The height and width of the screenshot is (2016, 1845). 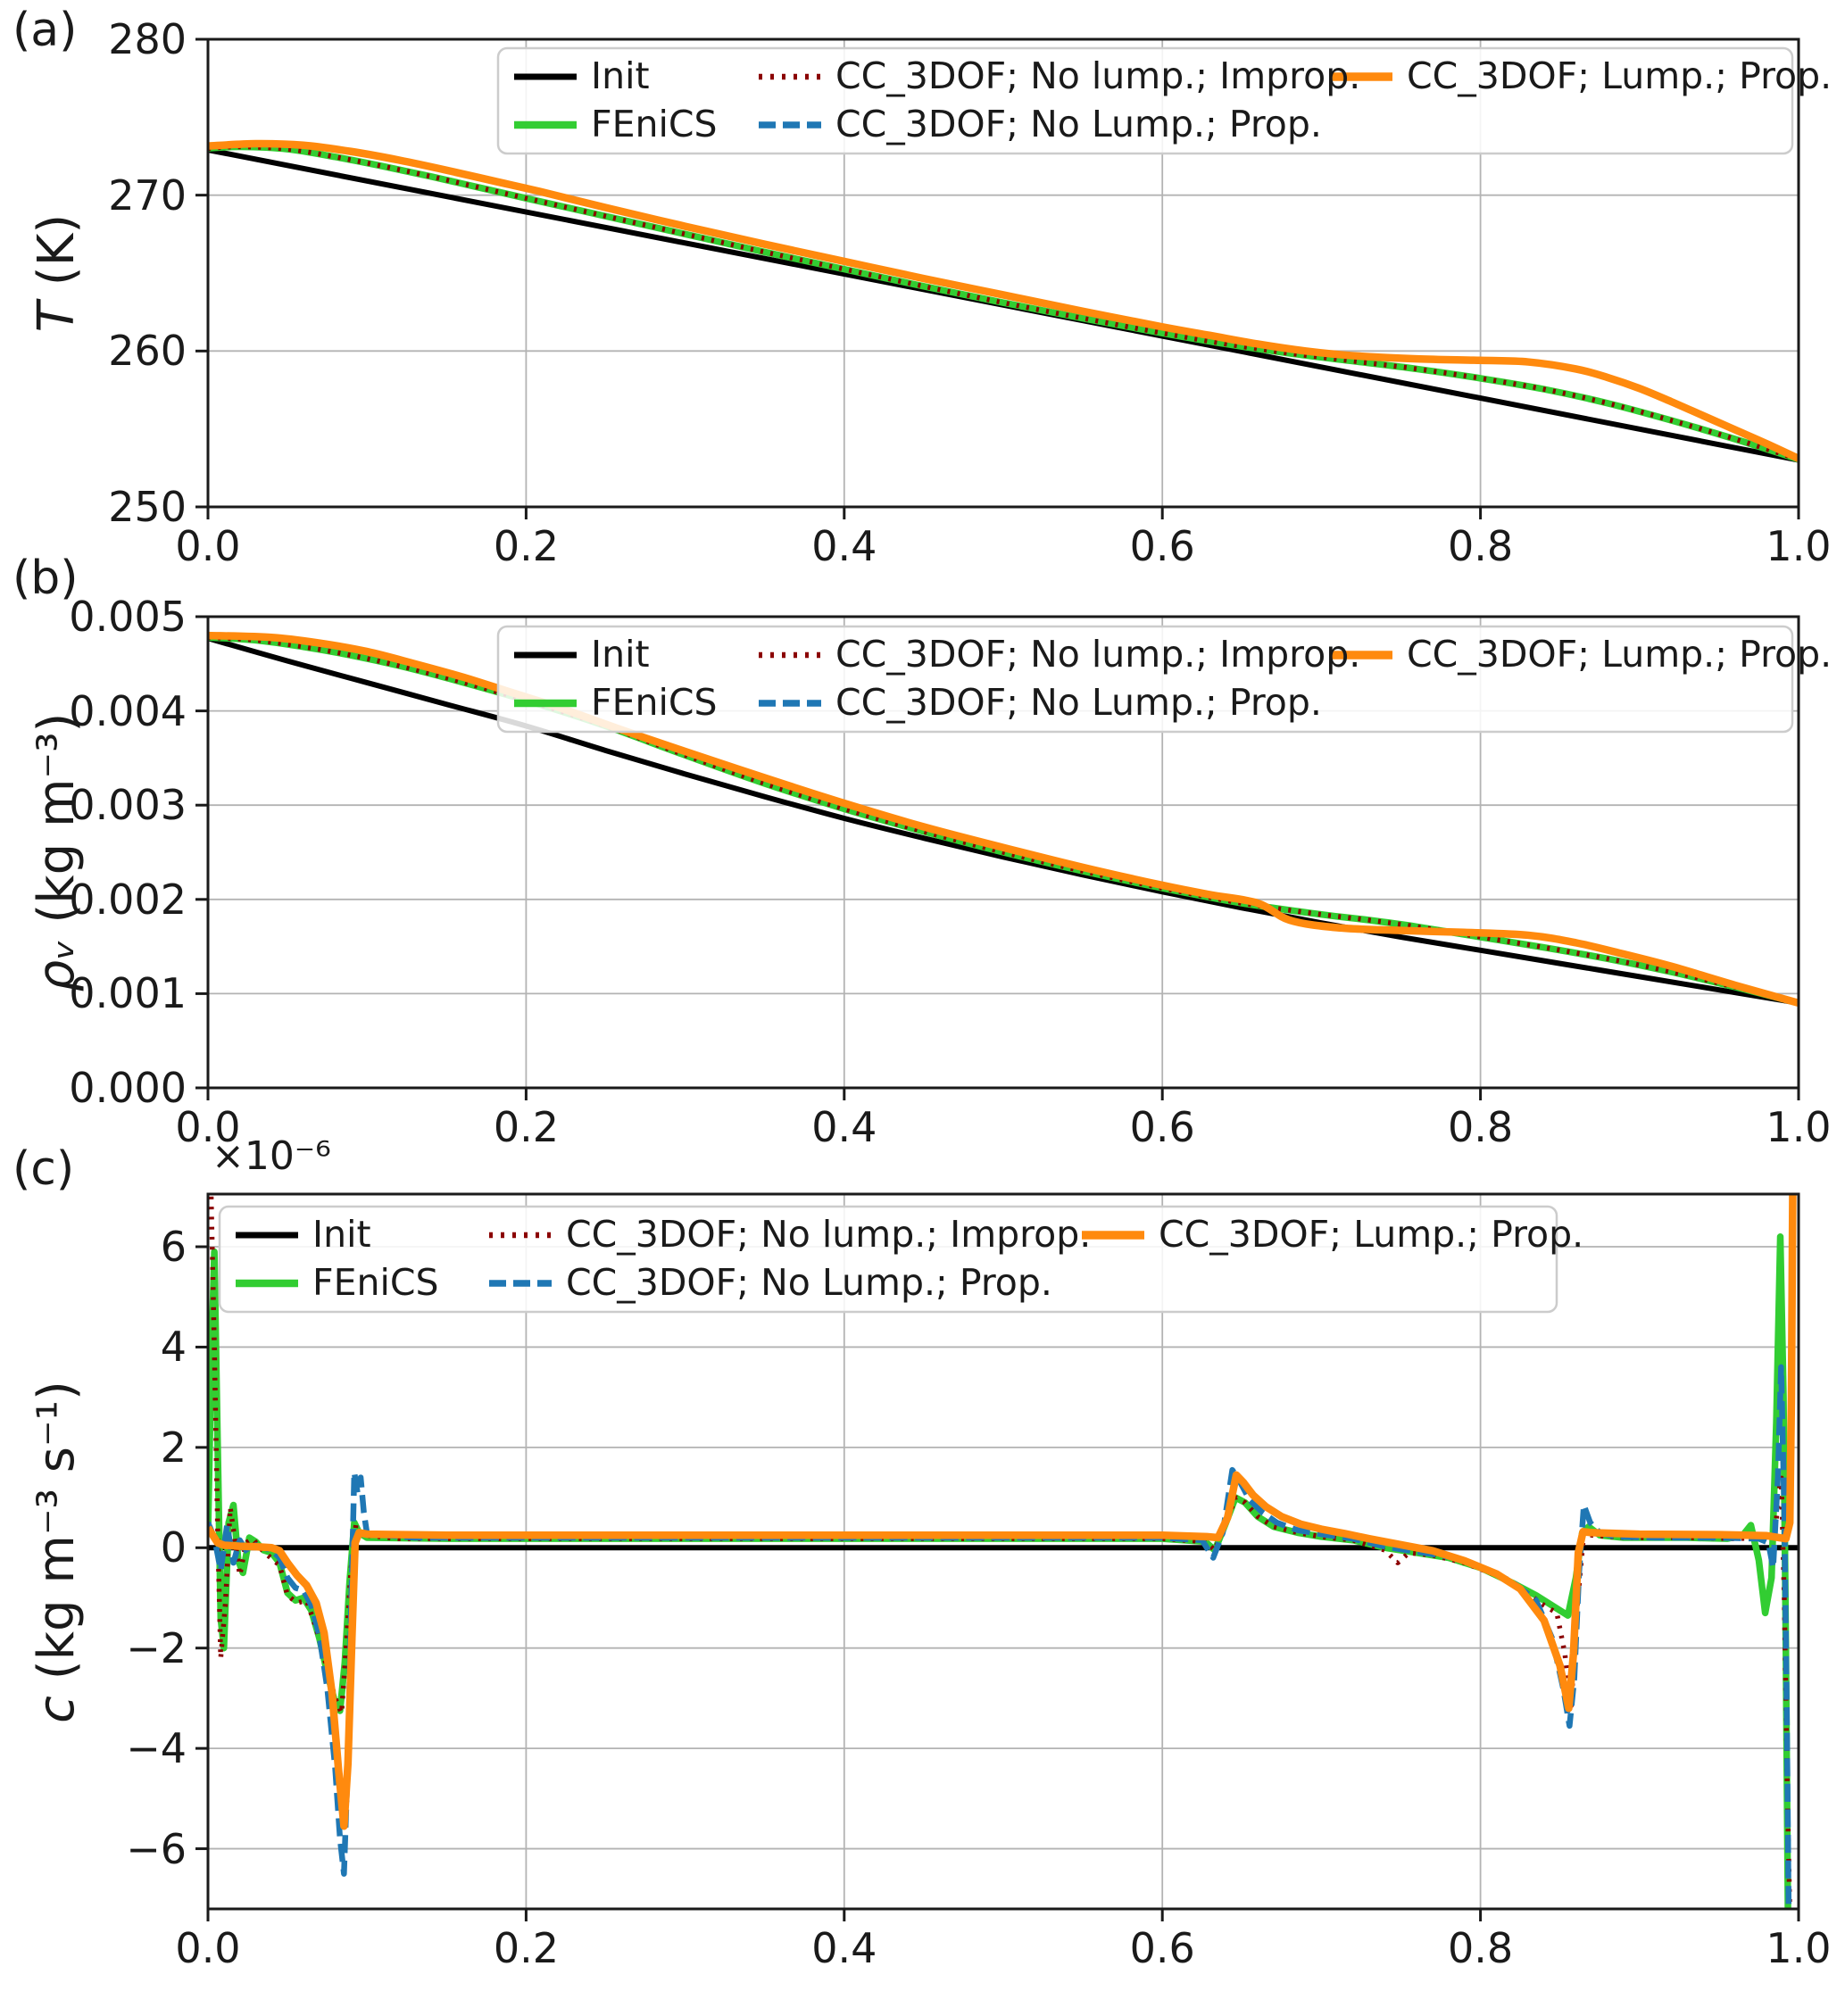 What do you see at coordinates (208, 1127) in the screenshot?
I see `x-tick-label-b: 0.0` at bounding box center [208, 1127].